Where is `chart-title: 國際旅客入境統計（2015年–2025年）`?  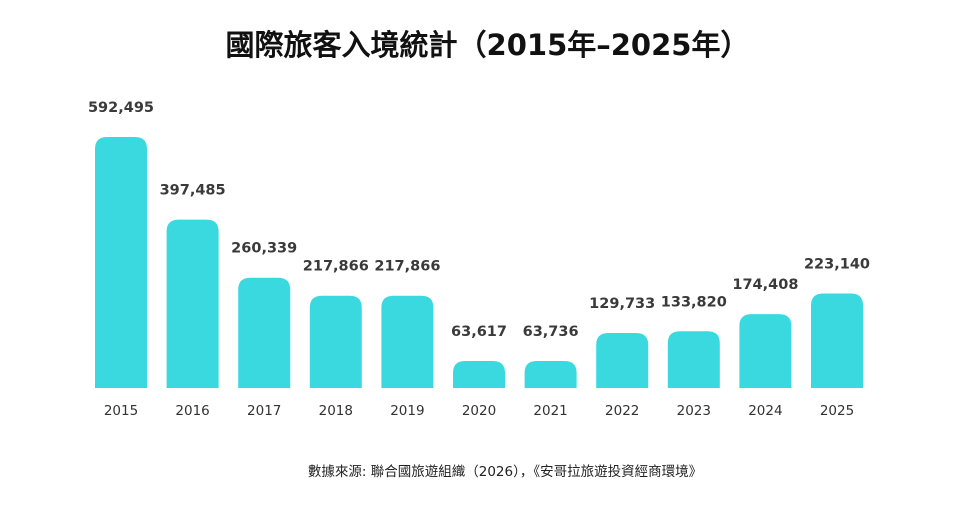 chart-title: 國際旅客入境統計（2015年–2025年） is located at coordinates (487, 45).